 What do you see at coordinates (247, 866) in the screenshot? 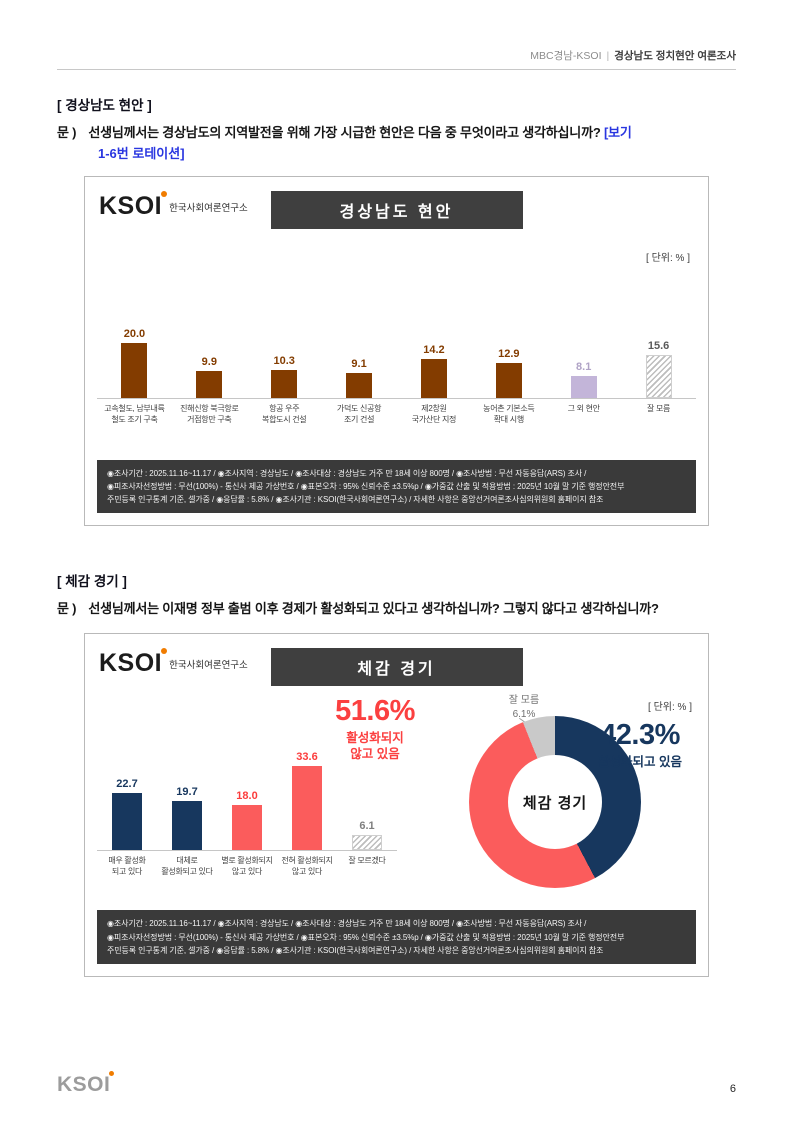
I see `bar-category-label: 별로 활성화되지 않고 있다` at bounding box center [247, 866].